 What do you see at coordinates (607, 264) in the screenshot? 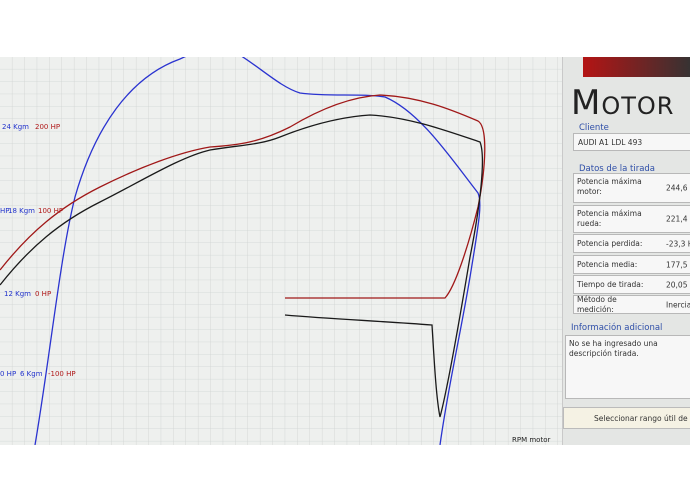
I see `row-label: Potencia media:` at bounding box center [607, 264].